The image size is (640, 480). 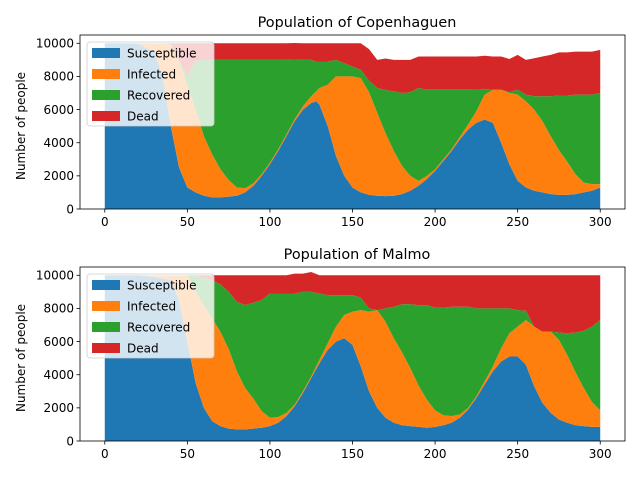 I want to click on chart-title: Population of Malmo, so click(x=357, y=255).